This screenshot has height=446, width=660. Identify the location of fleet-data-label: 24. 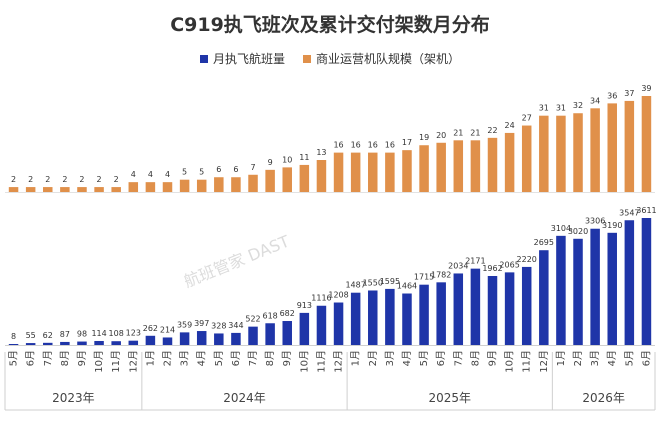
(510, 125).